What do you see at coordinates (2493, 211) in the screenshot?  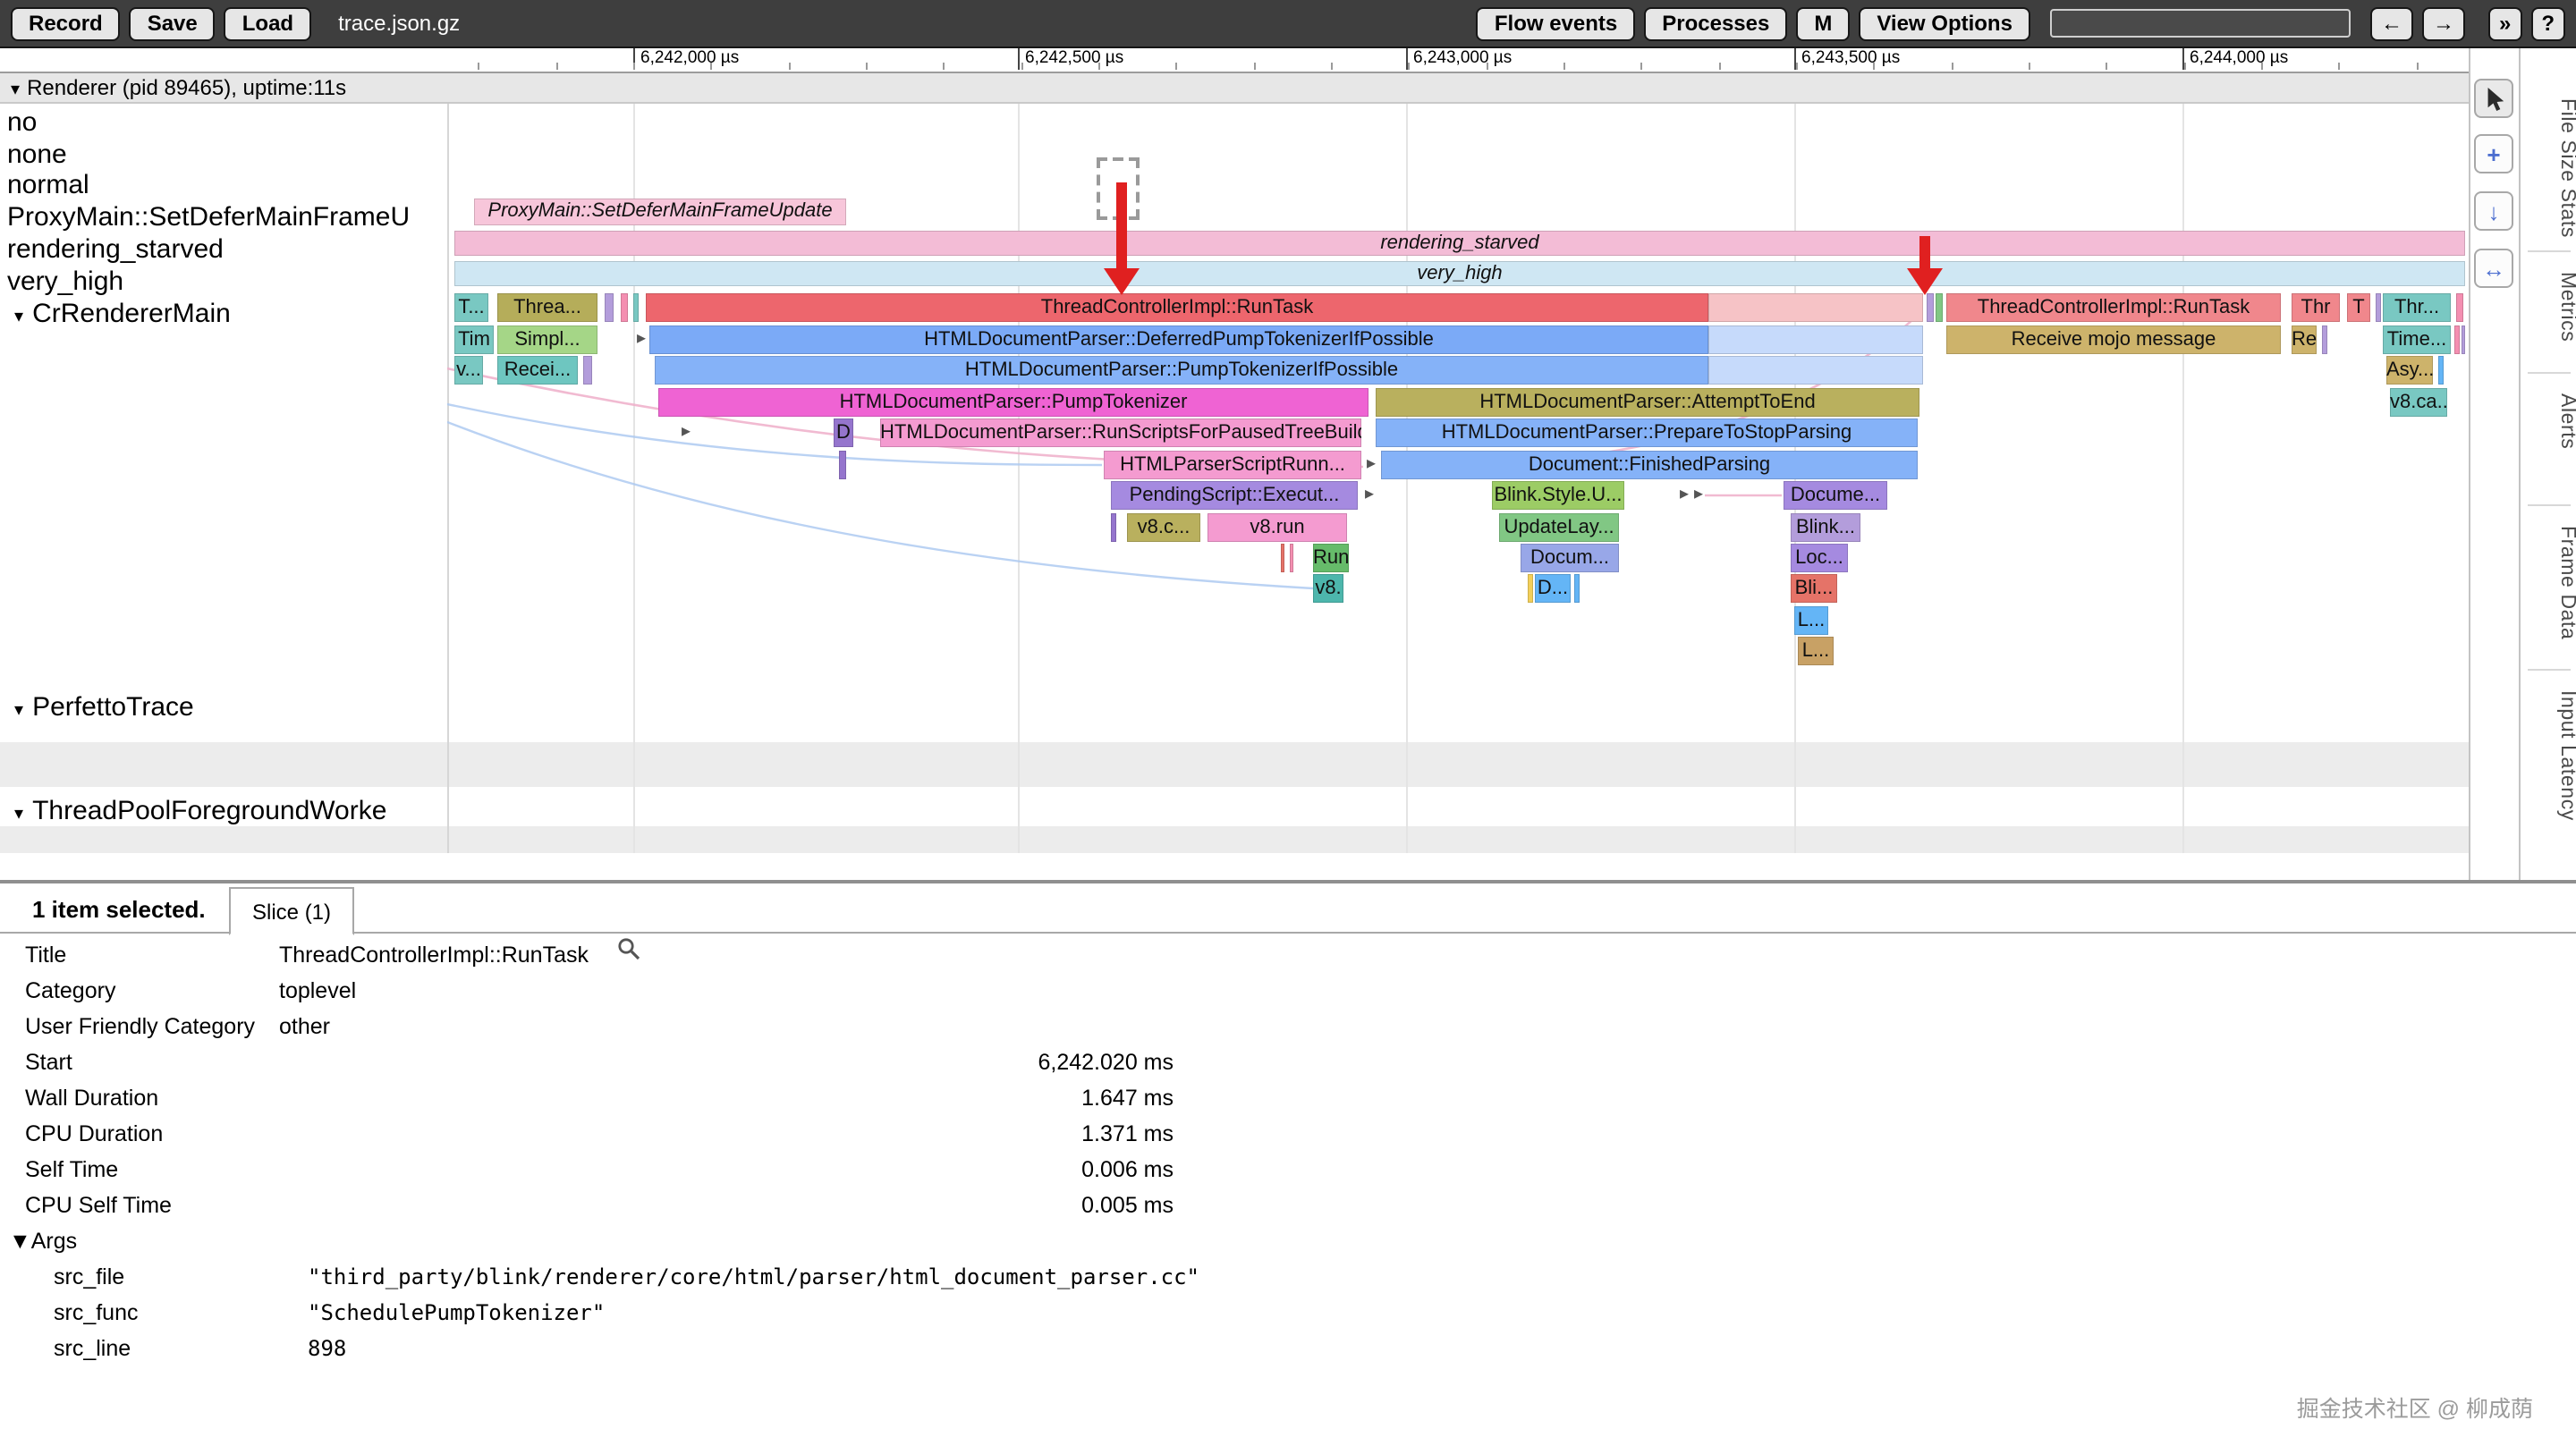 I see `pan-mode-button: ↓` at bounding box center [2493, 211].